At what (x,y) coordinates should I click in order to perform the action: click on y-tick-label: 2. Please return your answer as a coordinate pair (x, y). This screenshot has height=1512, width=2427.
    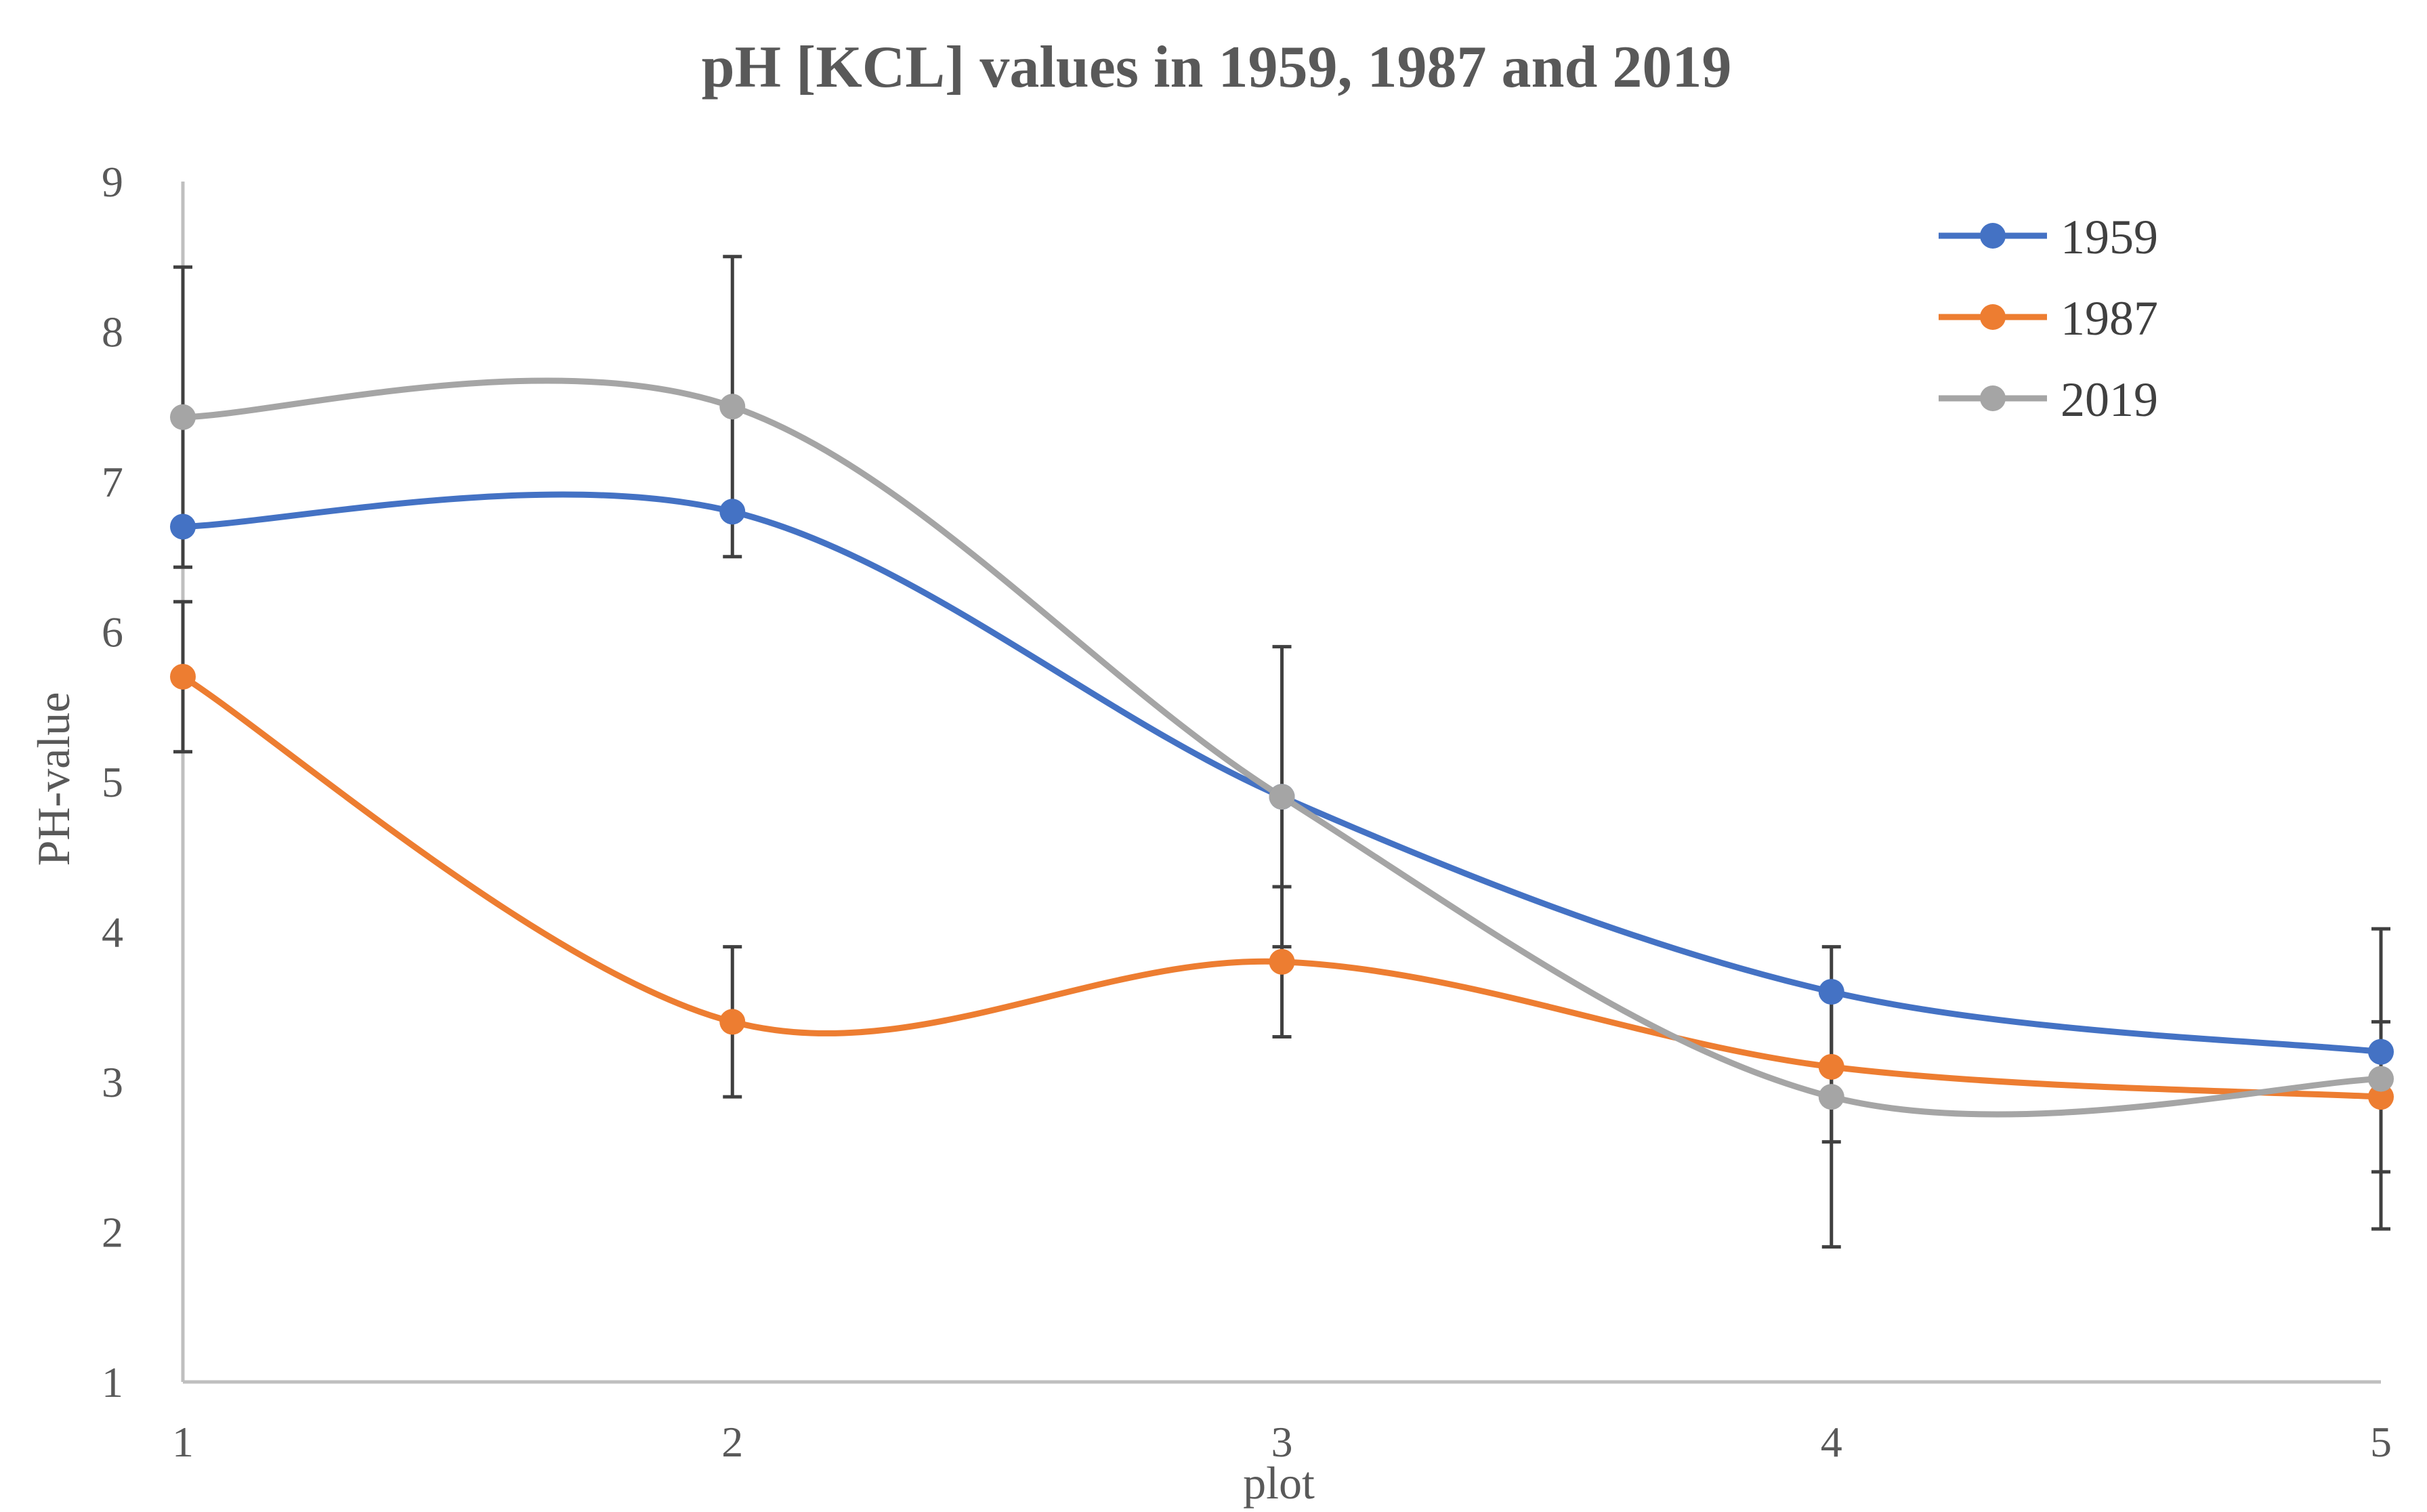
    Looking at the image, I should click on (112, 1233).